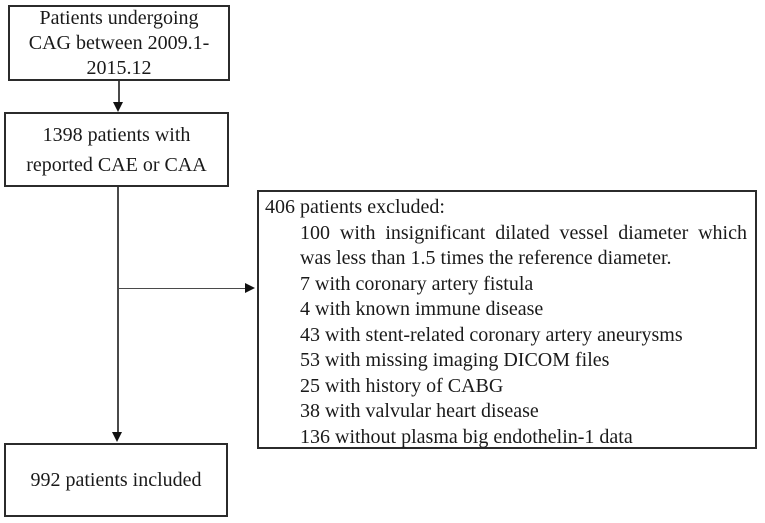 The width and height of the screenshot is (765, 523). I want to click on excluded-item: 53 with missing imaging DICOM files, so click(455, 360).